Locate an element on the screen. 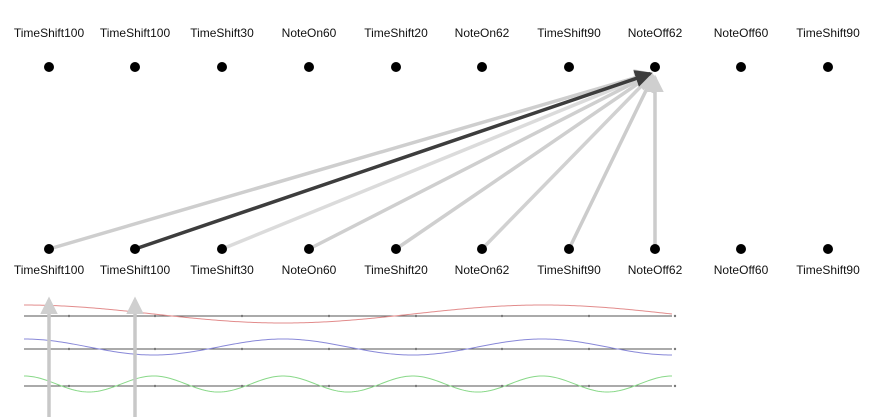 This screenshot has width=893, height=417. top-token-label: NoteOff62 is located at coordinates (655, 33).